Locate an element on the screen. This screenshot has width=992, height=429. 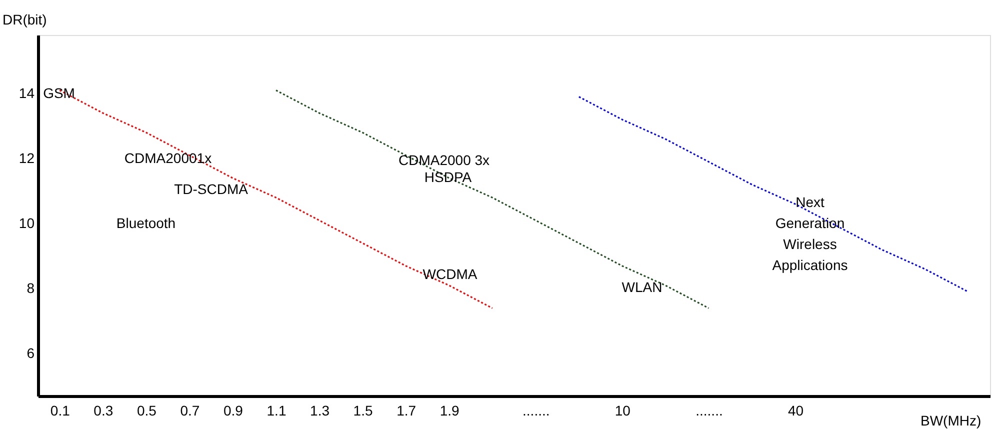
x-tick-label: 1.5 is located at coordinates (363, 410).